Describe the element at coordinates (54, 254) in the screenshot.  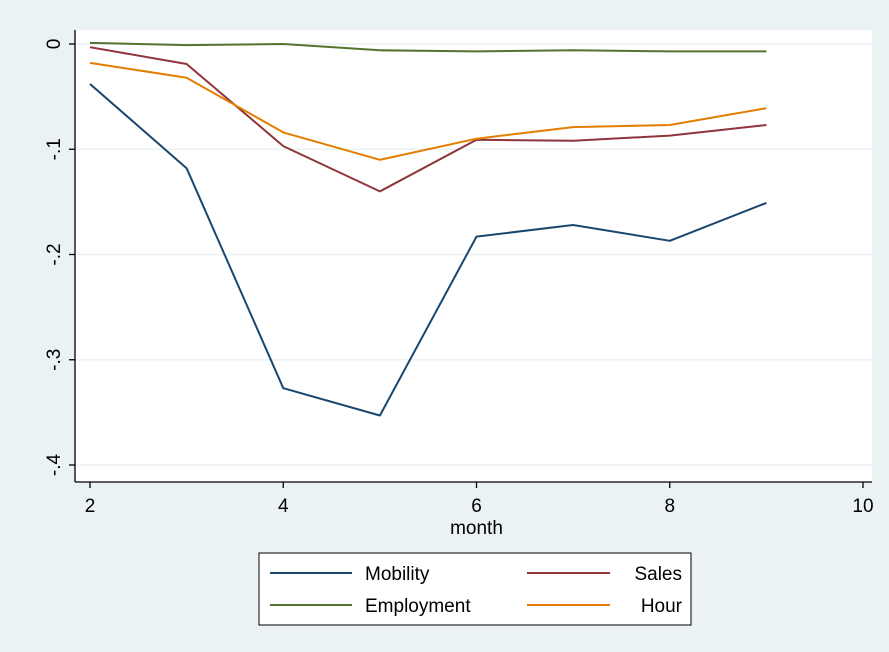
I see `y-tick-label: -.2` at that location.